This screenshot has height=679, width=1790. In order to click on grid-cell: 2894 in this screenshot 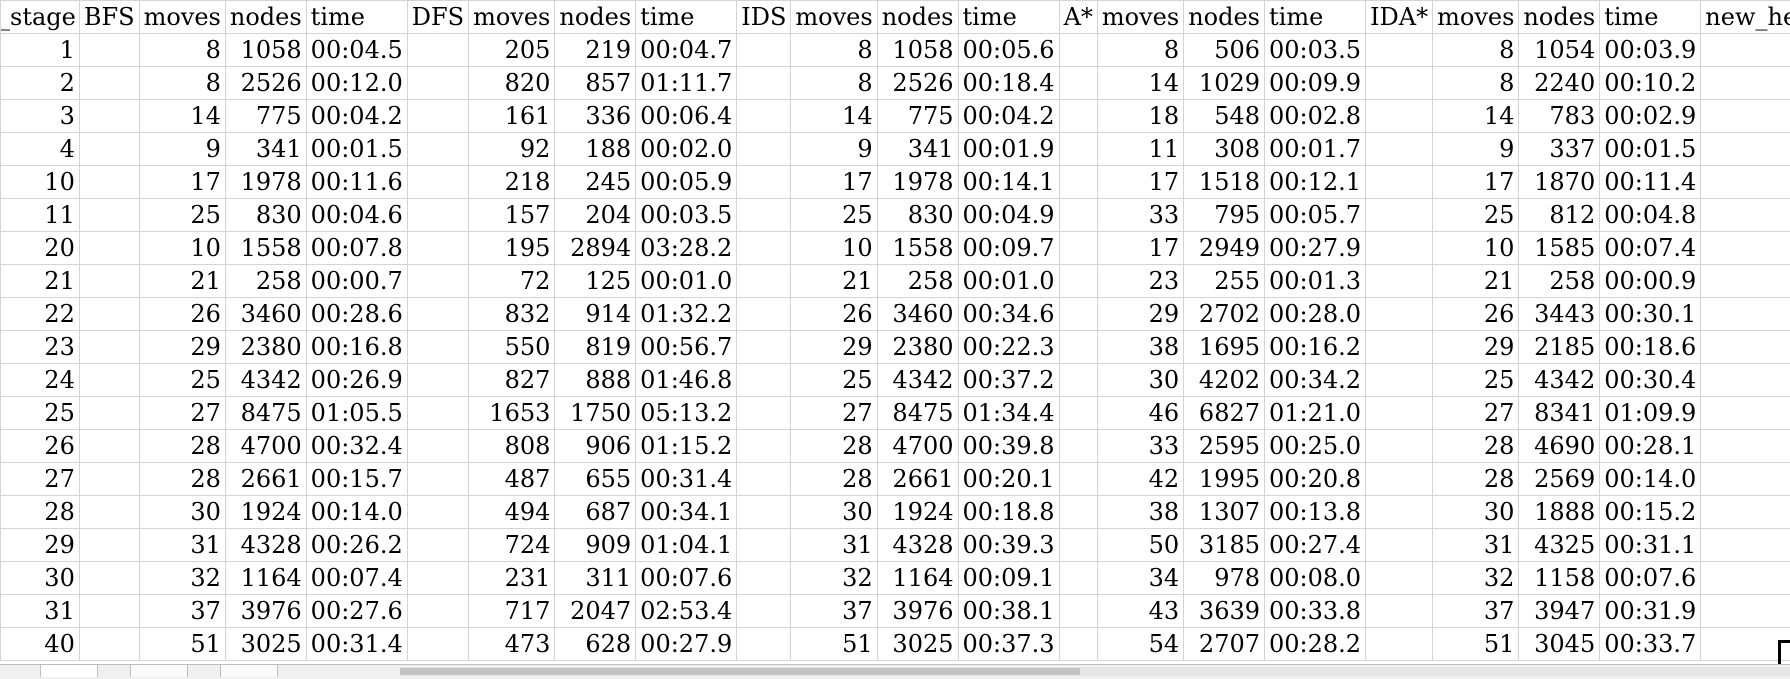, I will do `click(595, 248)`.